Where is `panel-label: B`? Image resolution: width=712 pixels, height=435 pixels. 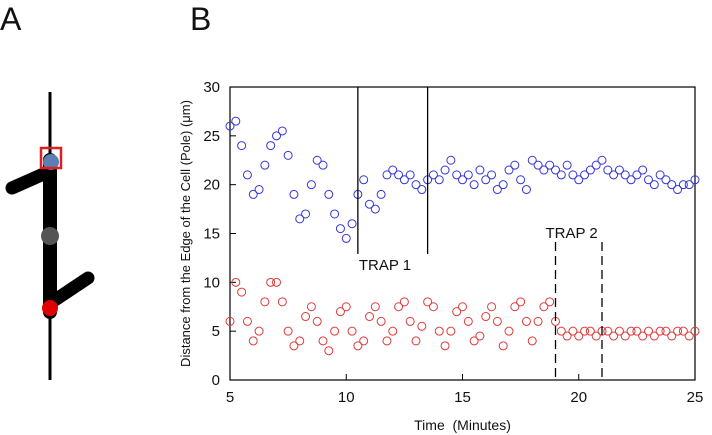
panel-label: B is located at coordinates (200, 19).